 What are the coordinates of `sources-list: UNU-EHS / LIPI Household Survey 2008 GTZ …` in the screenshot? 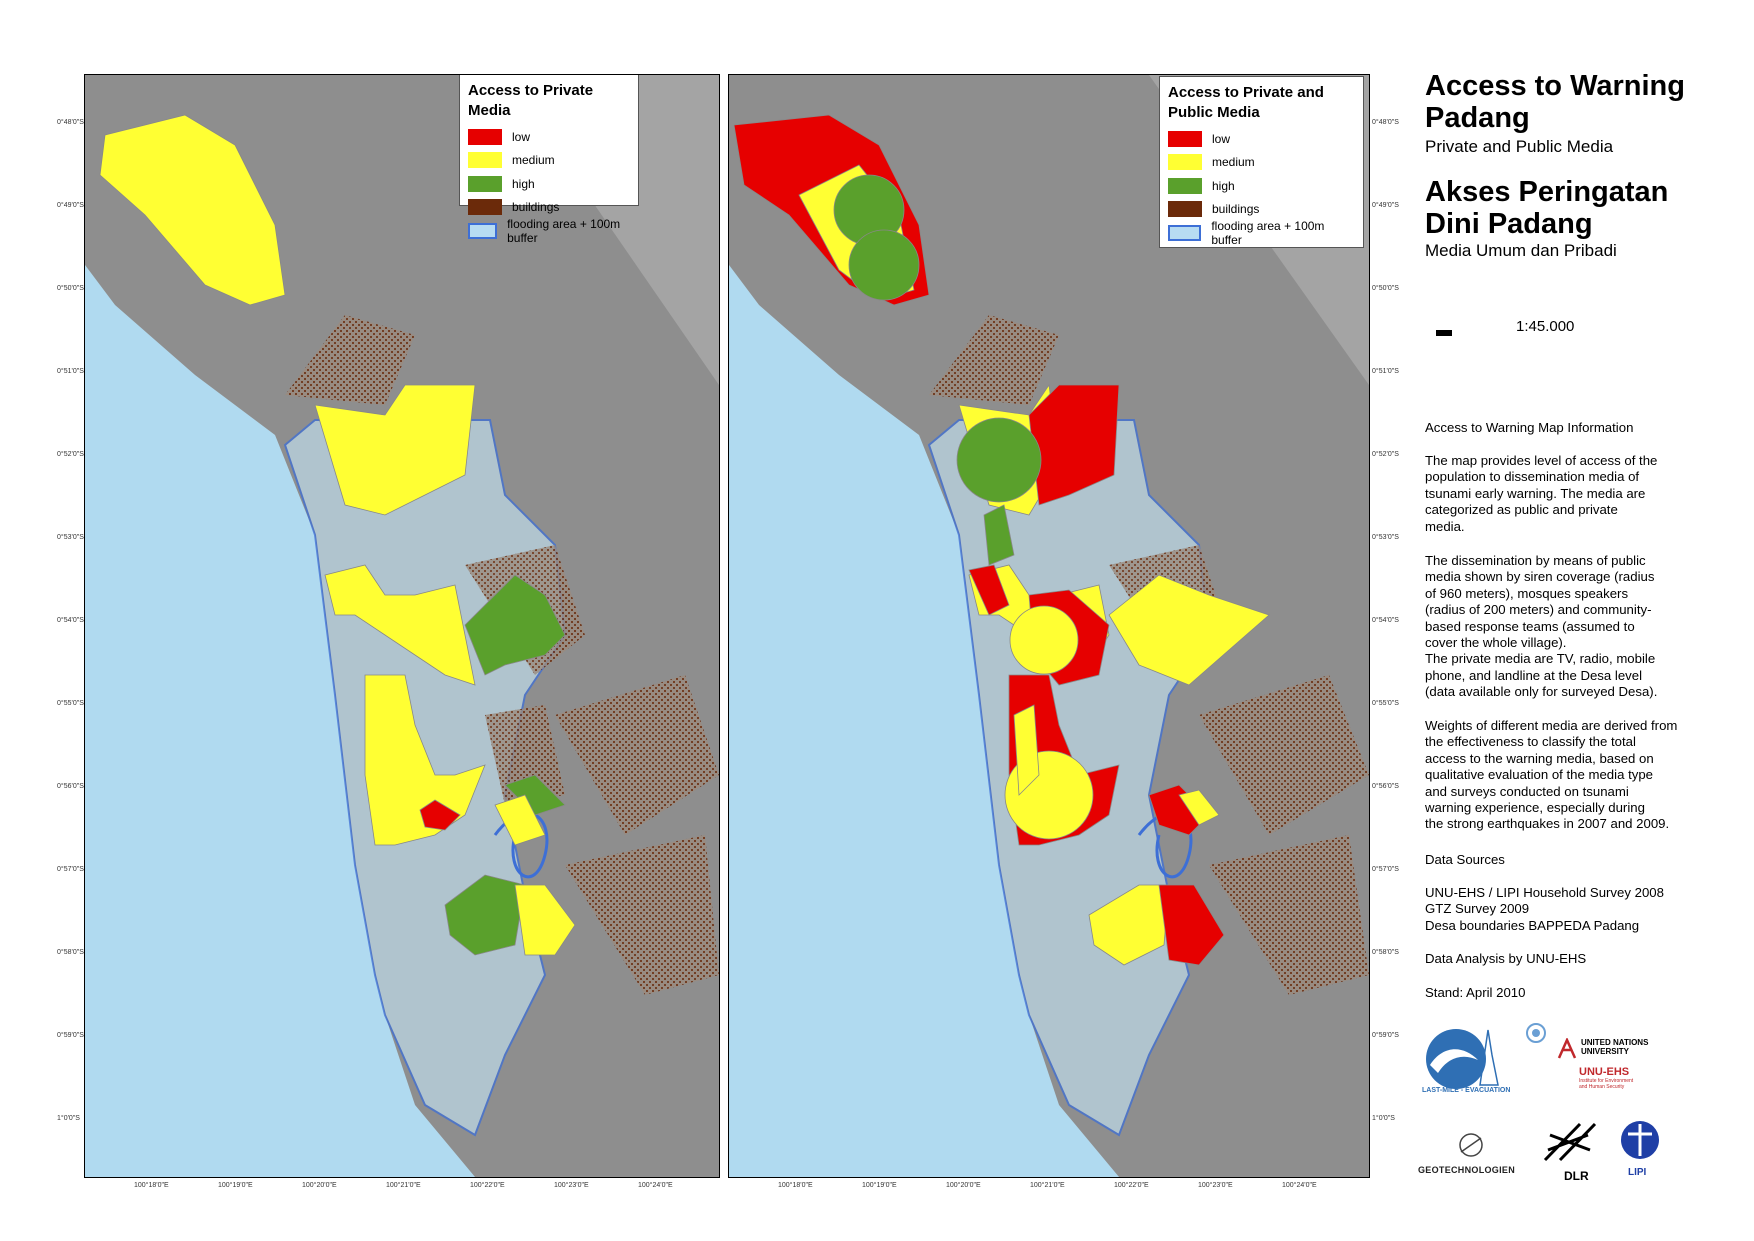 It's located at (1544, 909).